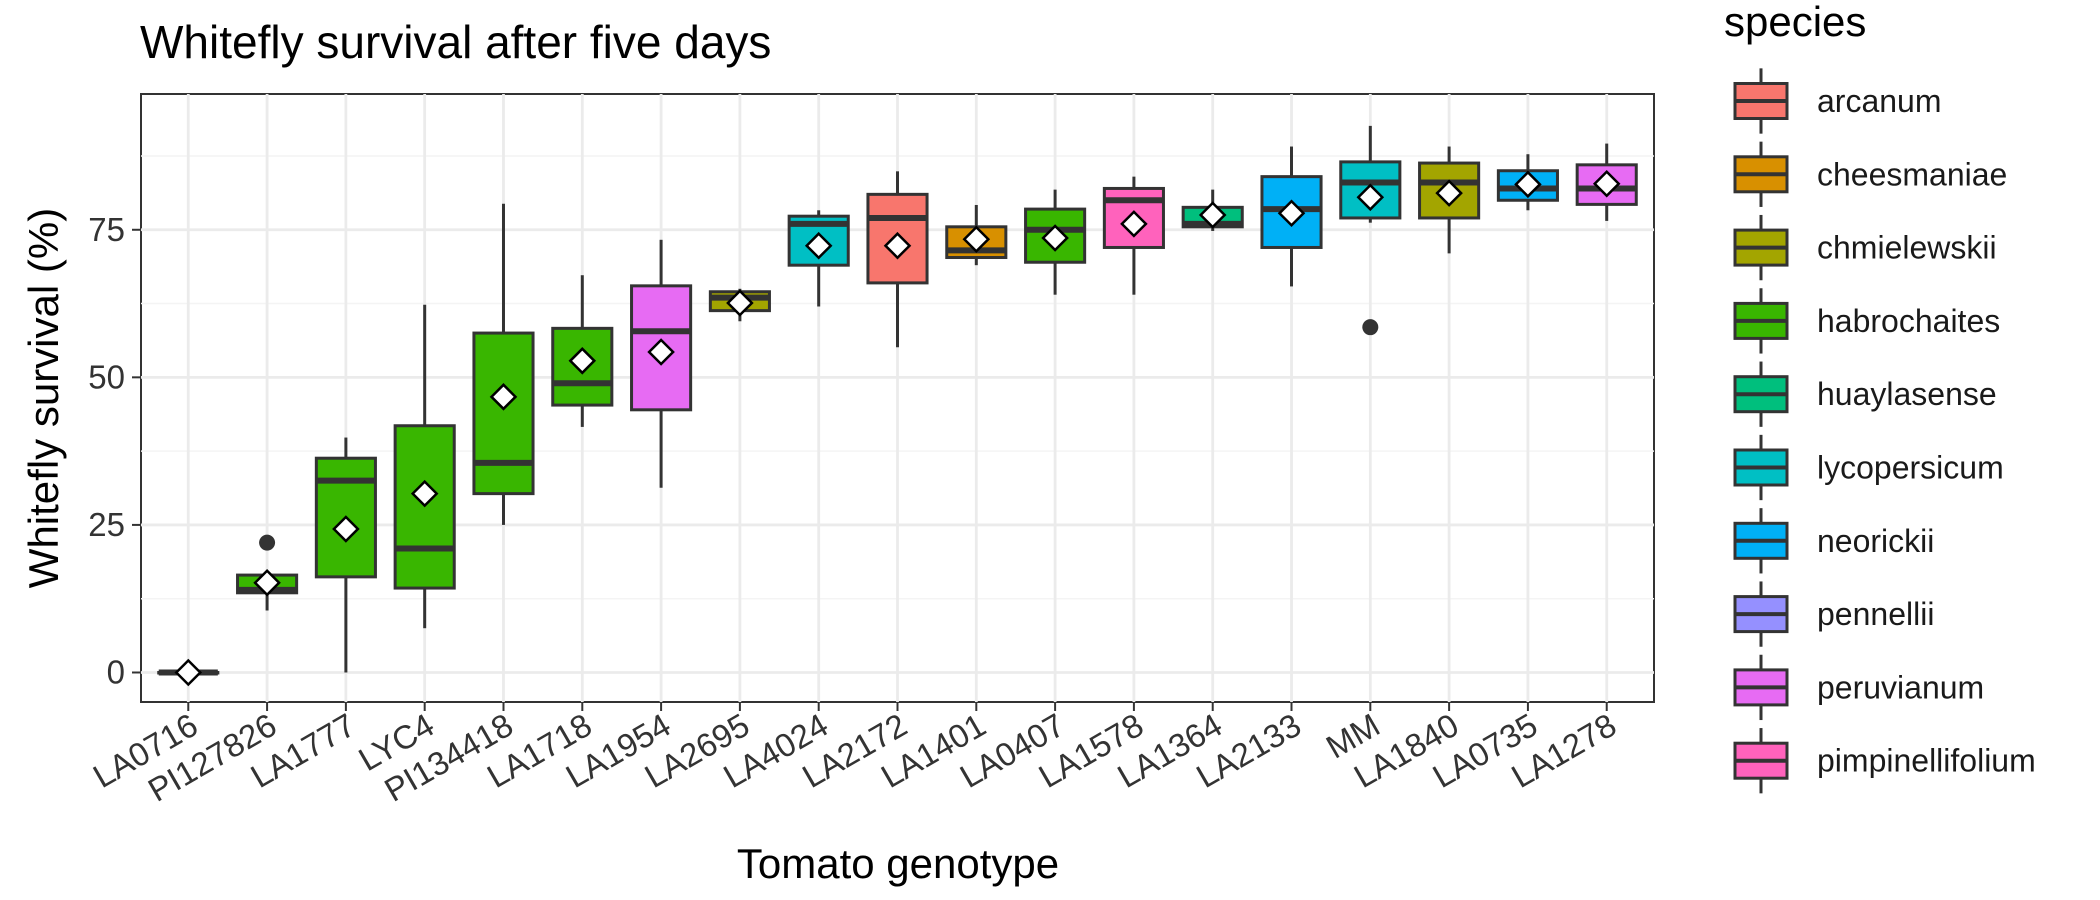 This screenshot has height=900, width=2100. I want to click on box-LA1718, so click(582, 351).